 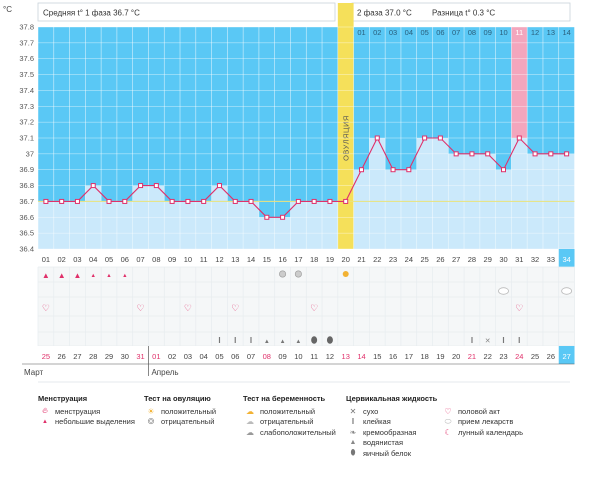 What do you see at coordinates (33, 372) in the screenshot?
I see `month-label: Март` at bounding box center [33, 372].